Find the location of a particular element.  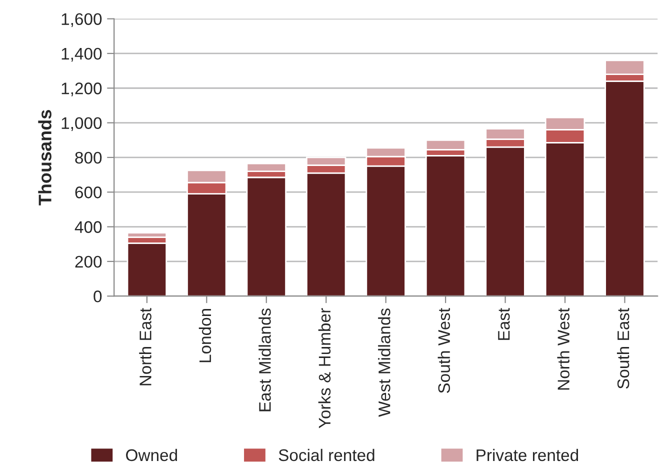

y-tick-label: 1,200 is located at coordinates (82, 89).